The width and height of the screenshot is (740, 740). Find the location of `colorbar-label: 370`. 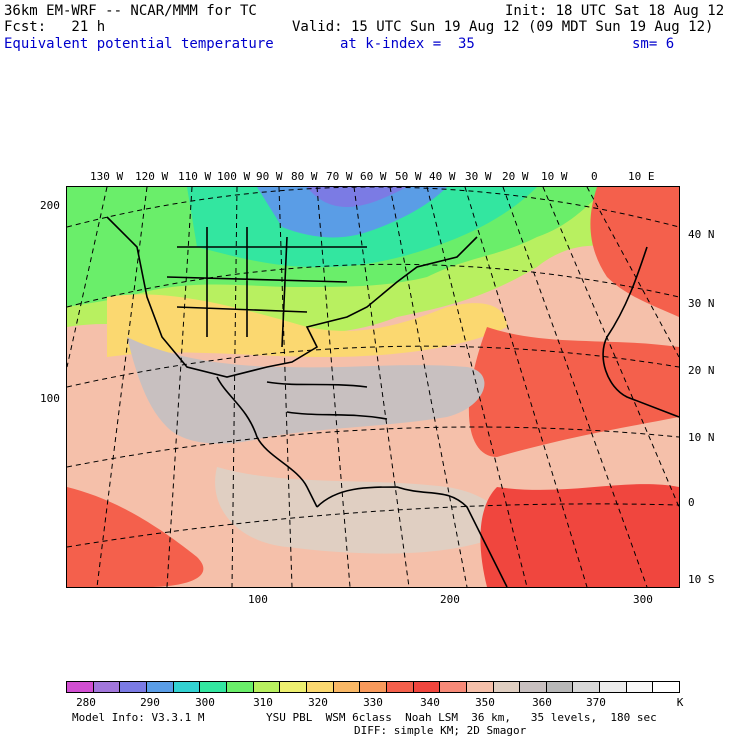

colorbar-label: 370 is located at coordinates (596, 702).